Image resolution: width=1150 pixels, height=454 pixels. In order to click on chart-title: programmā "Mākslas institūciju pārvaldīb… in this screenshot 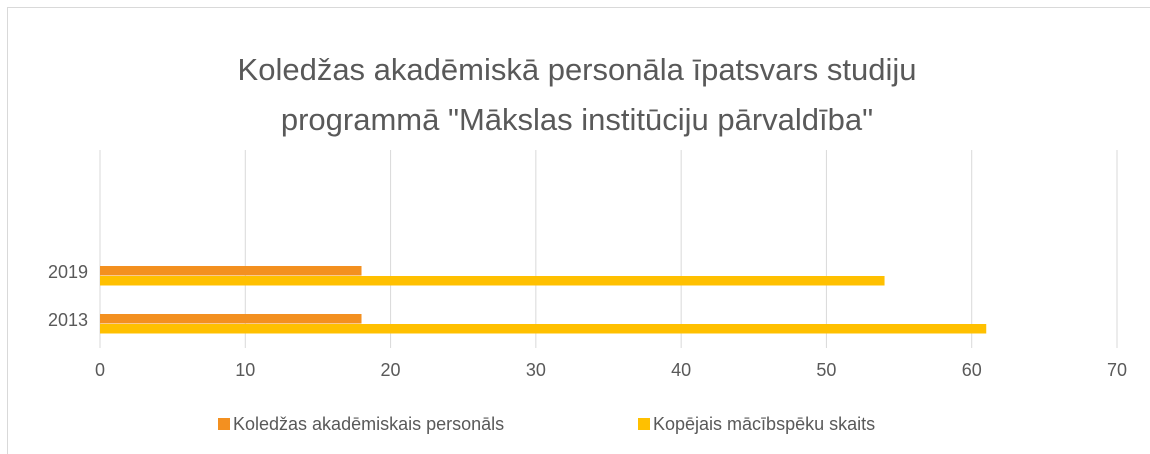, I will do `click(577, 119)`.